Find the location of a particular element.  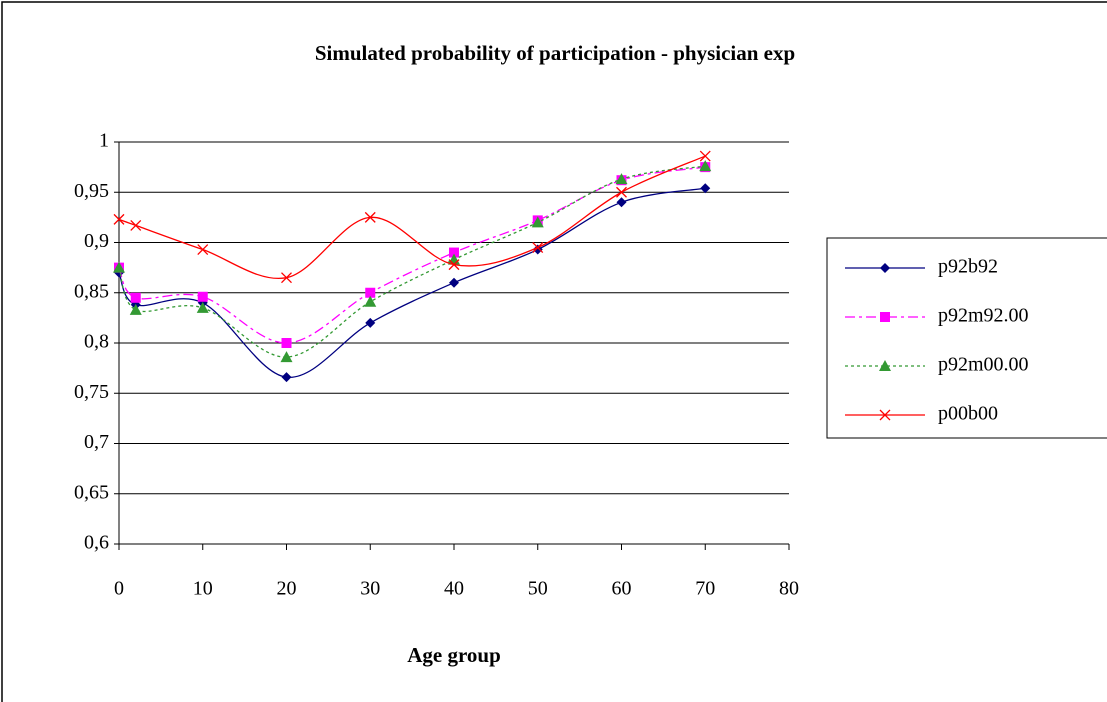

y-tick-label: 0,9 is located at coordinates (96, 241).